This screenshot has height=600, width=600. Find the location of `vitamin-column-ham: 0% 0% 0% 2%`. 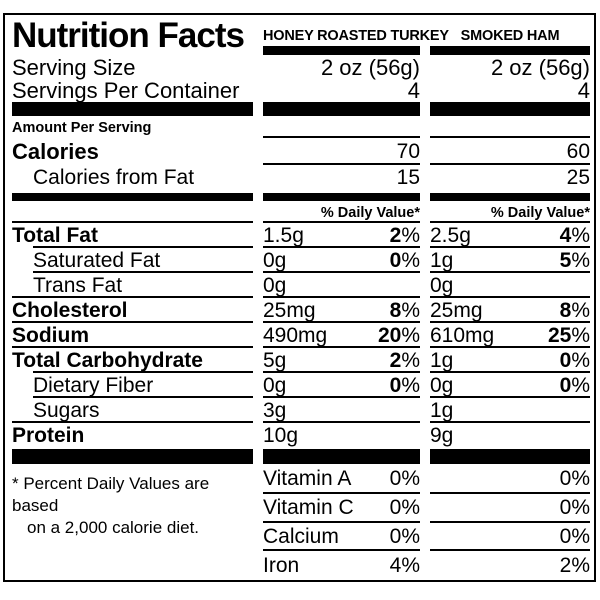

vitamin-column-ham: 0% 0% 0% 2% is located at coordinates (510, 522).